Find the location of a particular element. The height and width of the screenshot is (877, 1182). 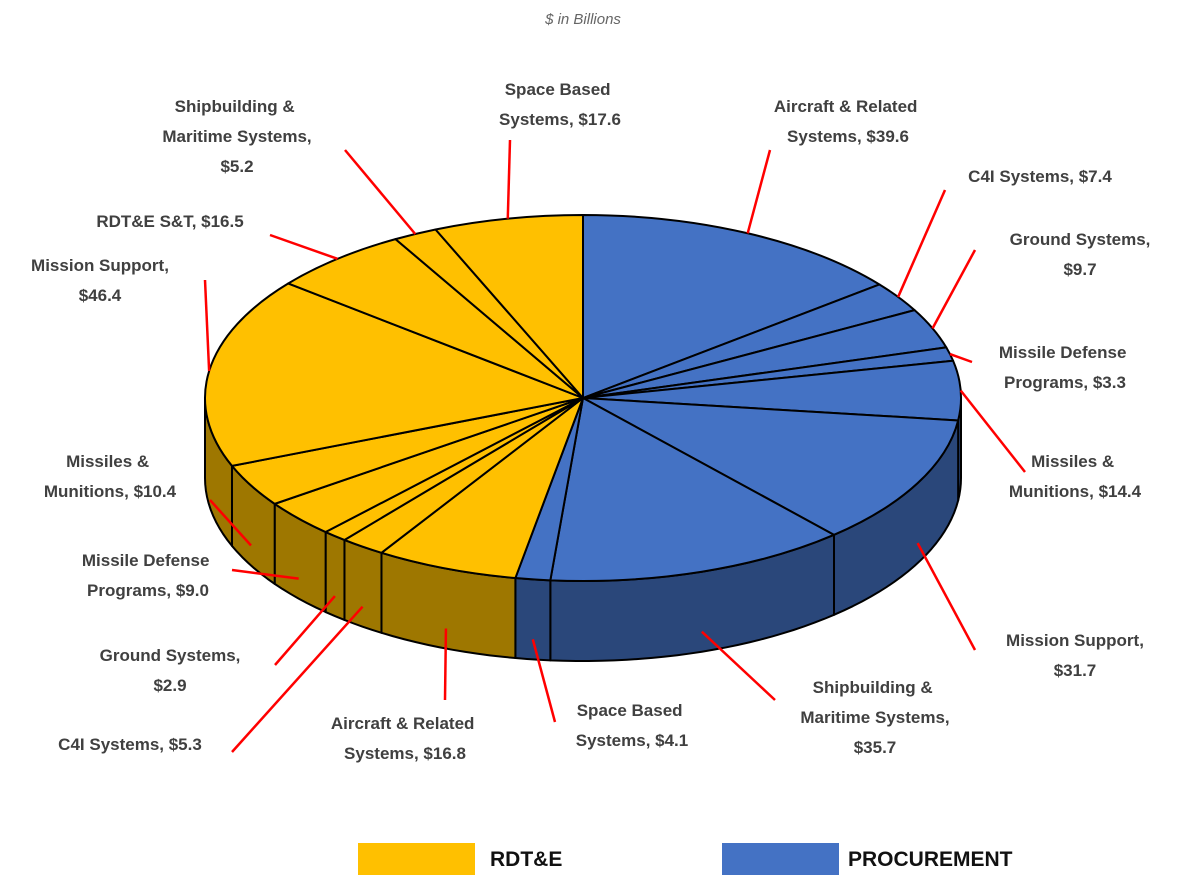

legend-label: RDT&E is located at coordinates (526, 859).